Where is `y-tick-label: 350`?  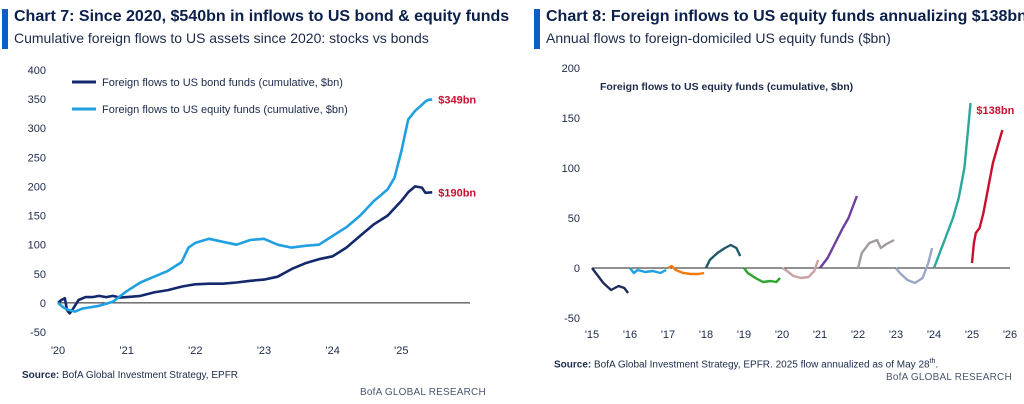
y-tick-label: 350 is located at coordinates (37, 100).